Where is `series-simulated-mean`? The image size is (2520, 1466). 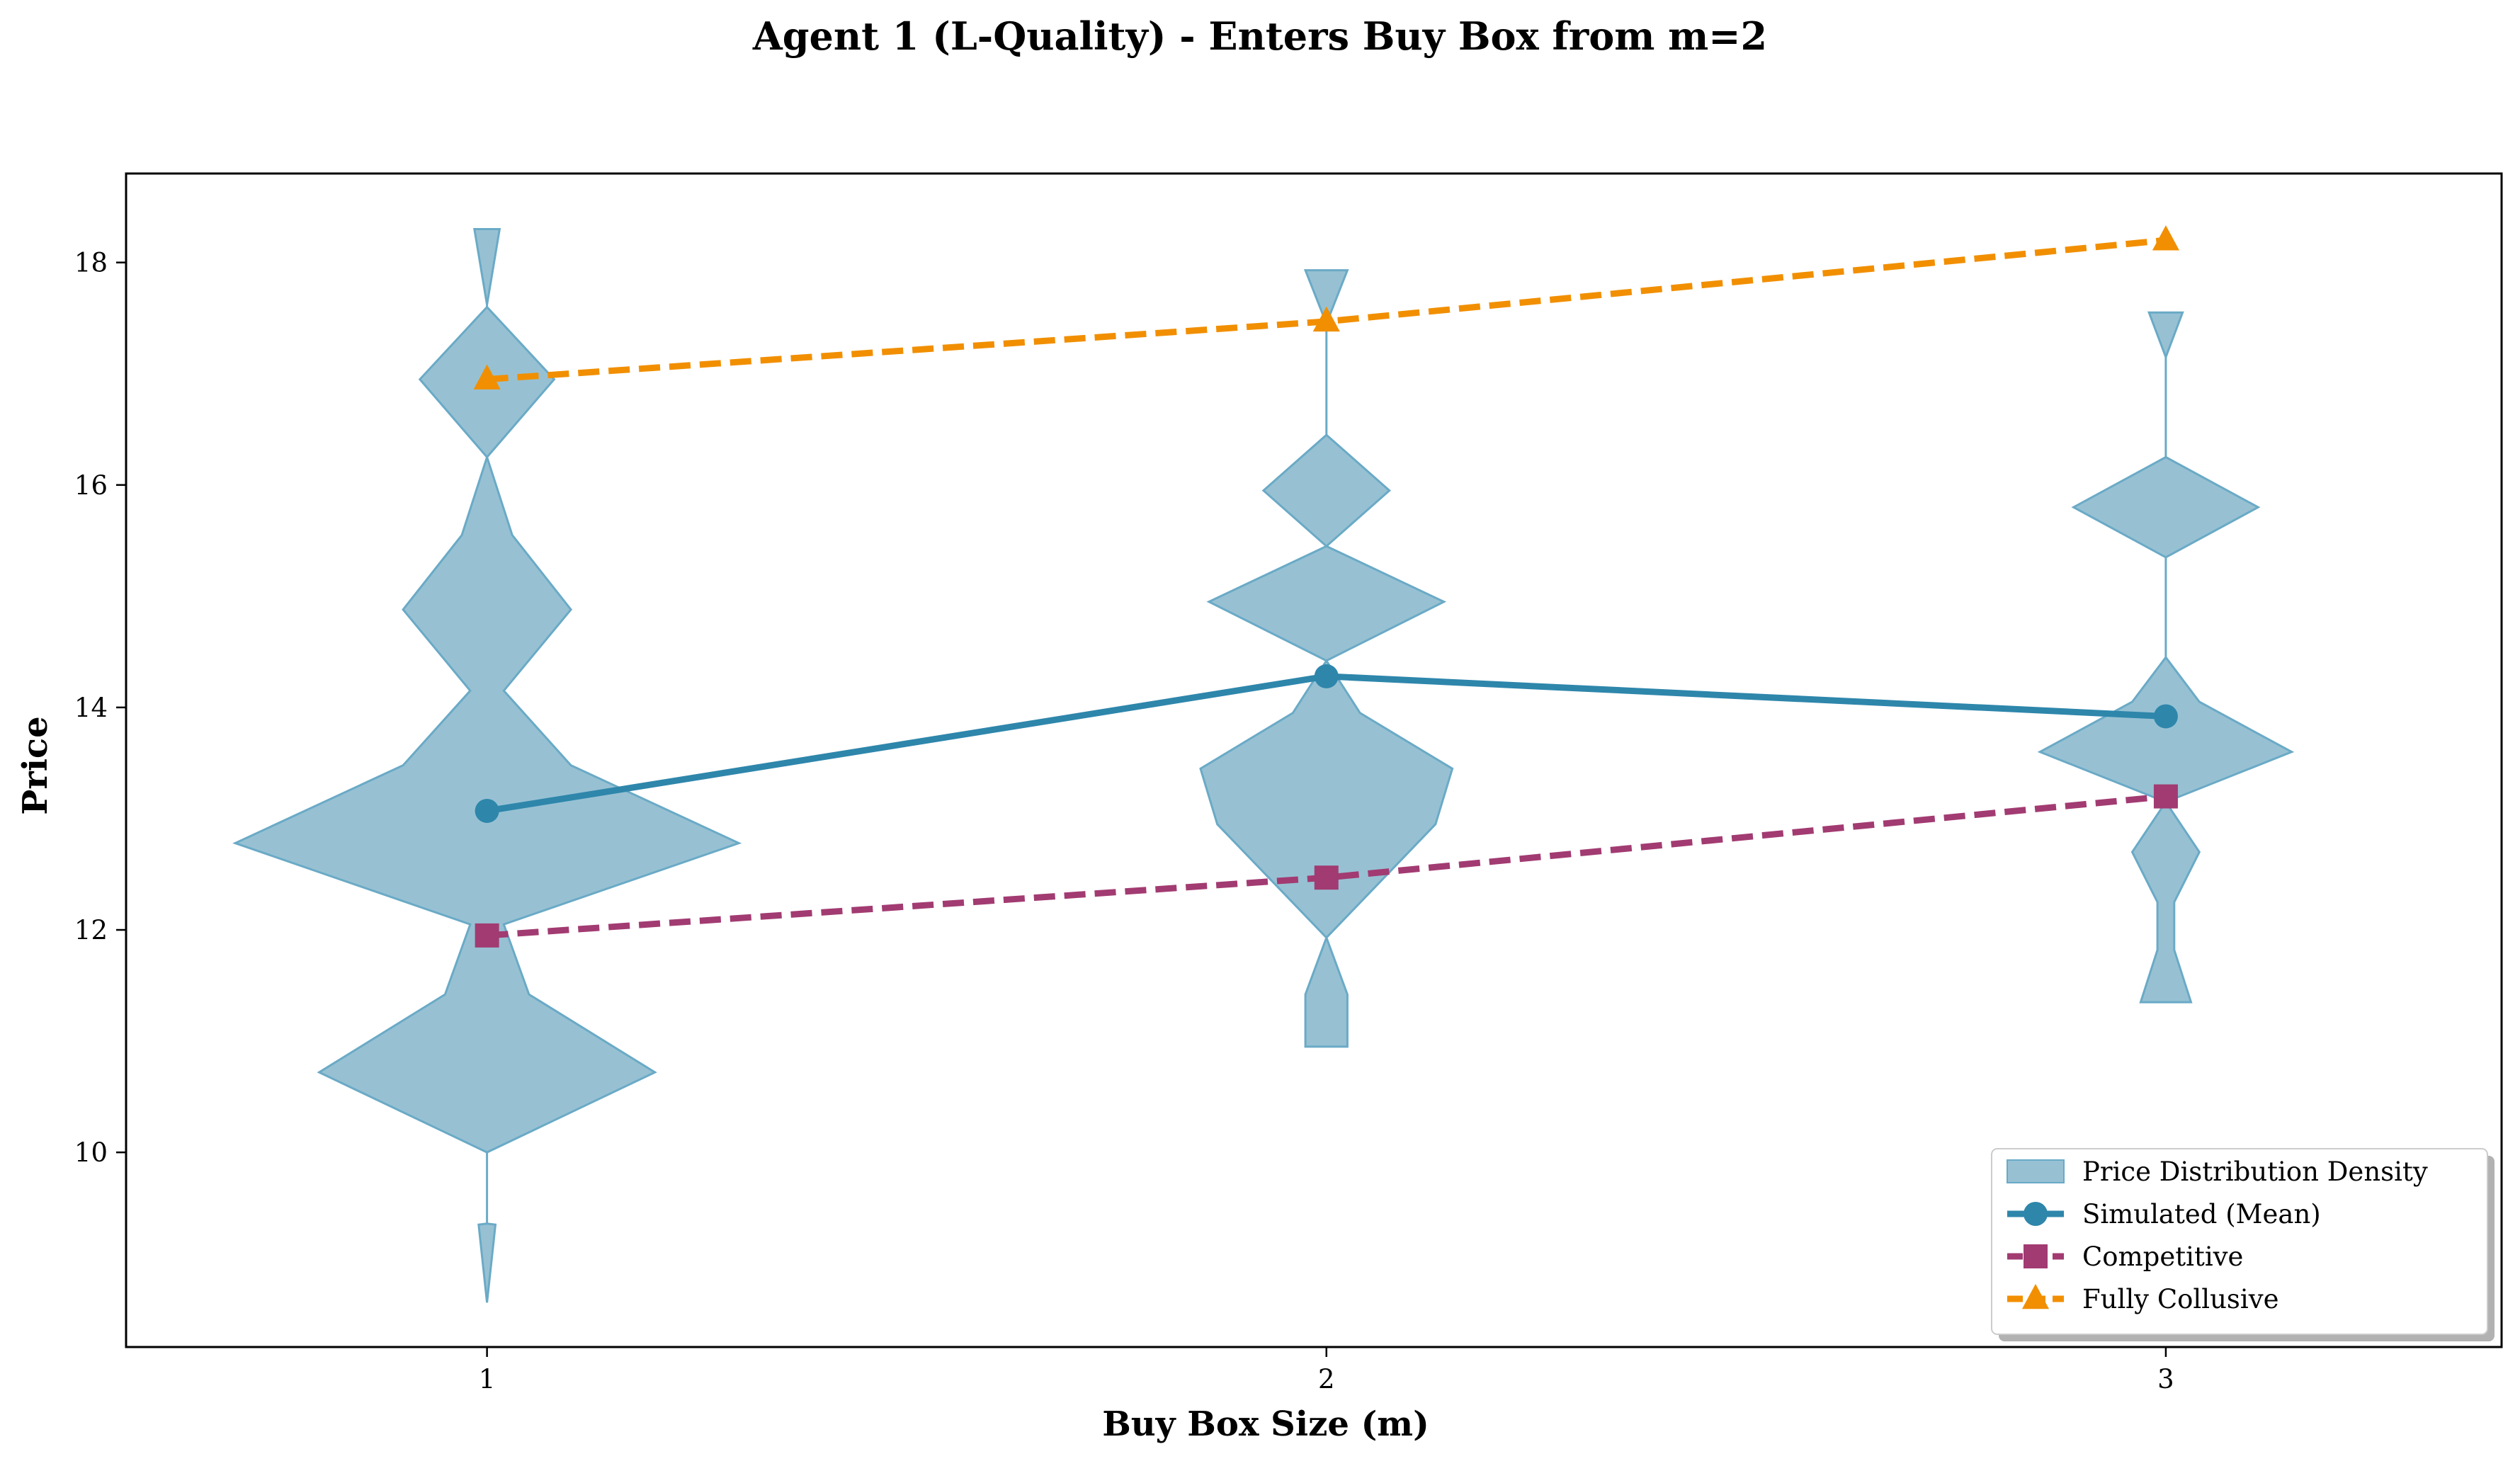 series-simulated-mean is located at coordinates (1327, 743).